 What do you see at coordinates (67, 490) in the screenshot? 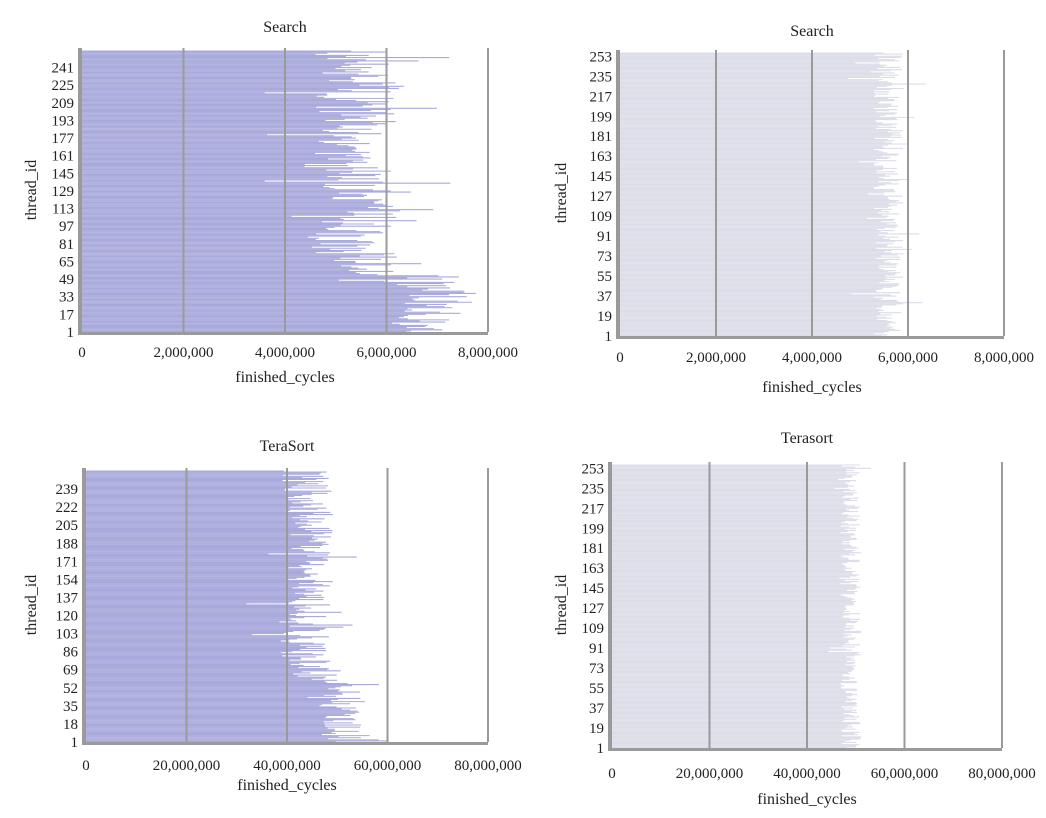
I see `y-tick-label: 239` at bounding box center [67, 490].